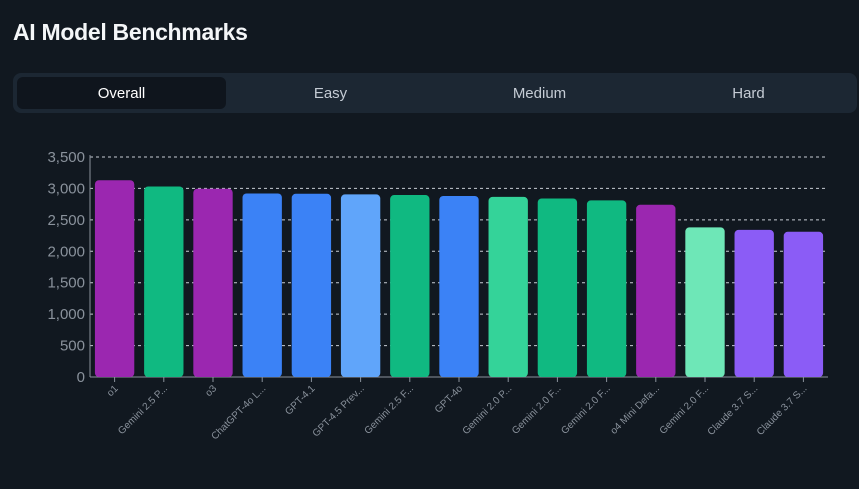  I want to click on tab-easy: Easy, so click(330, 93).